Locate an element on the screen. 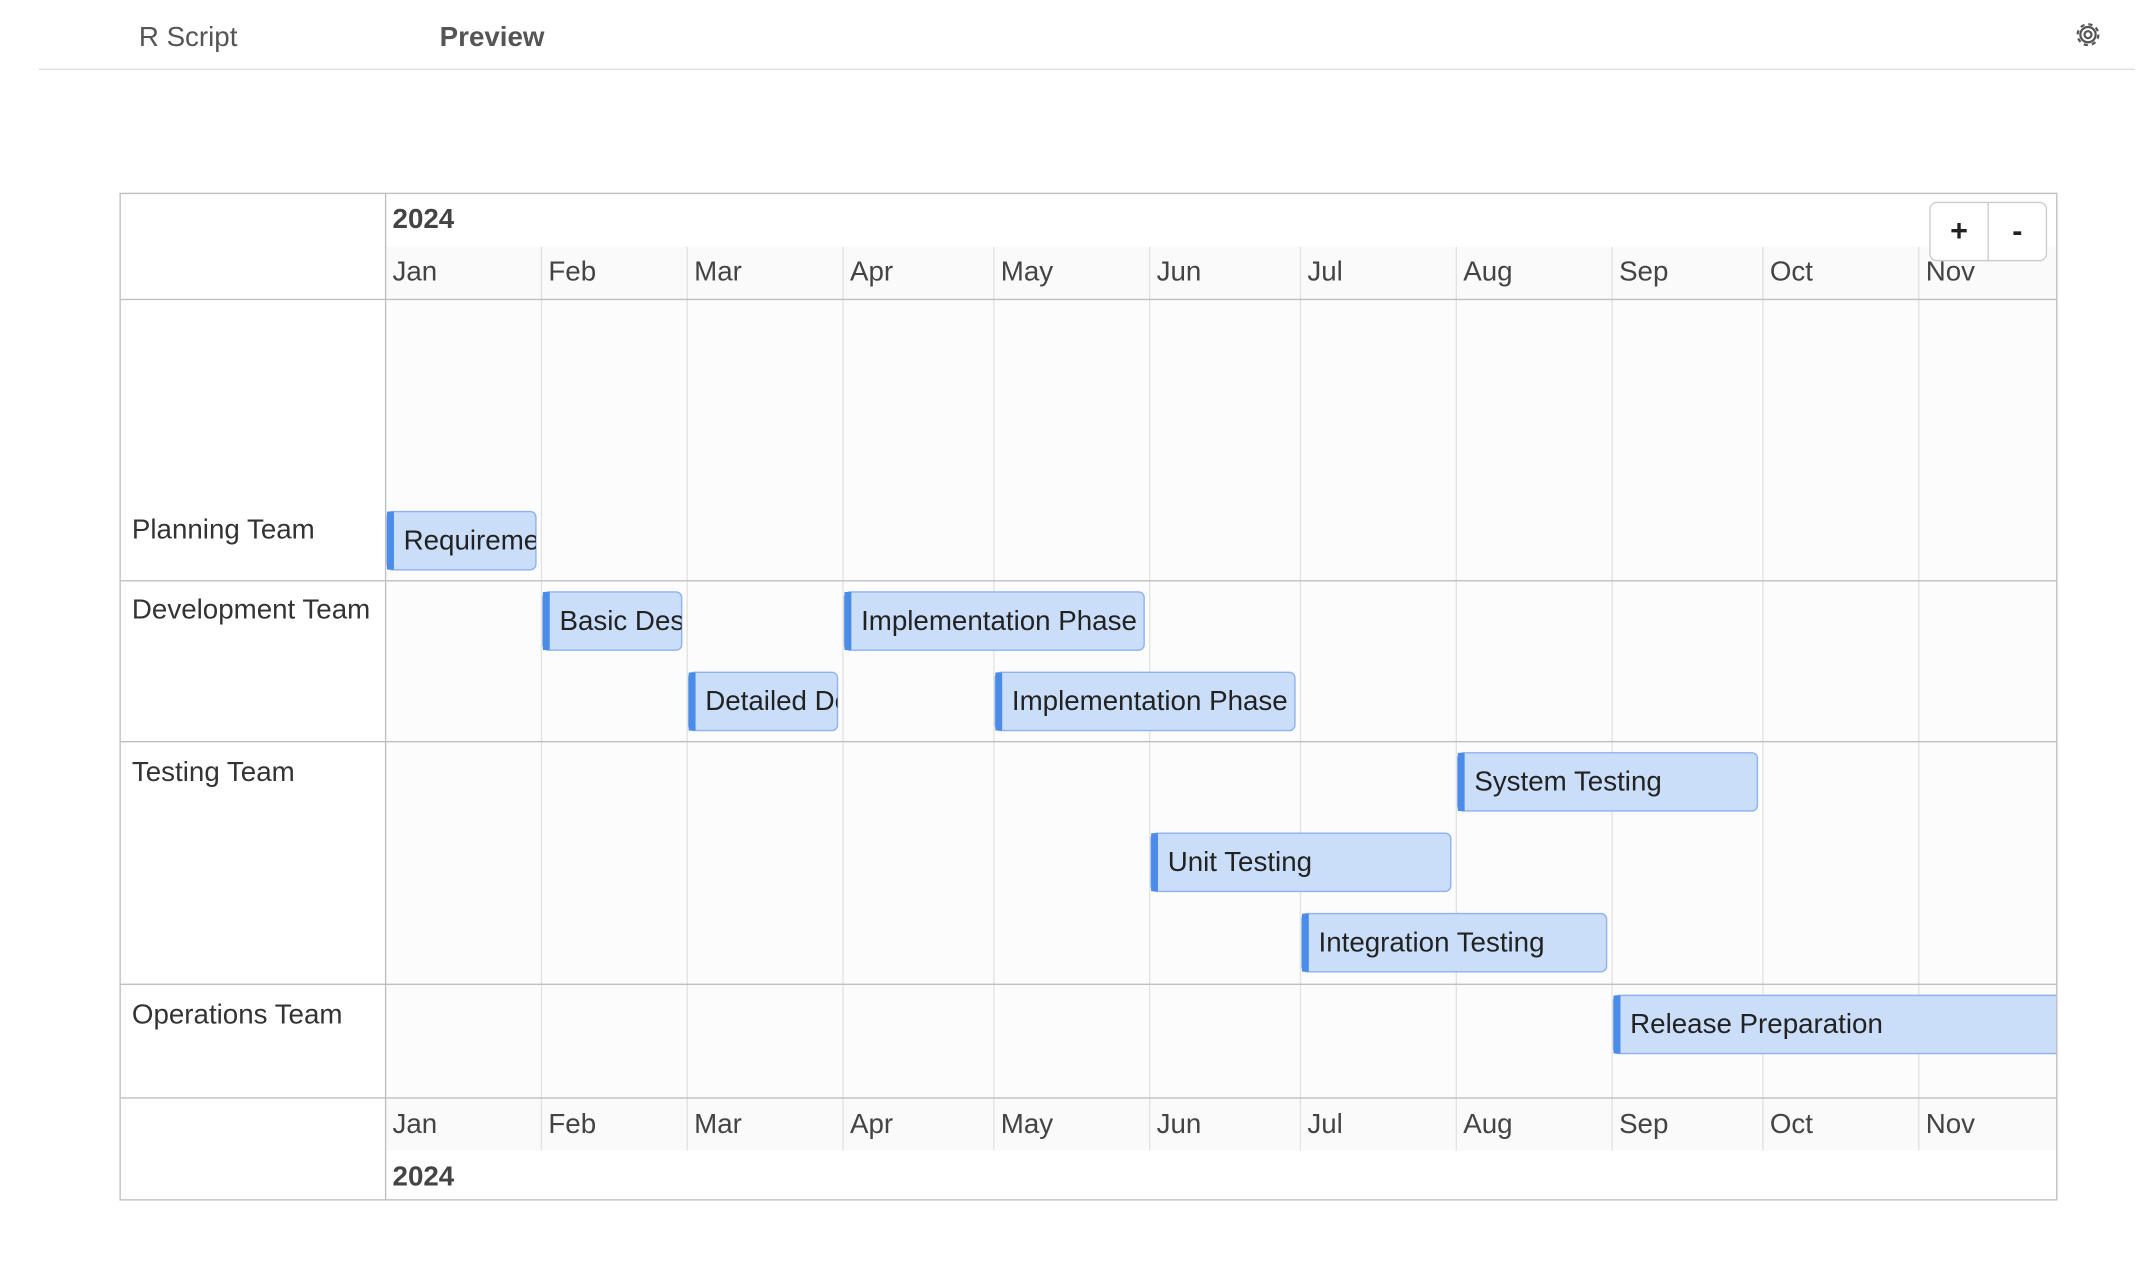  item-label: Release Preparation is located at coordinates (1756, 1023).